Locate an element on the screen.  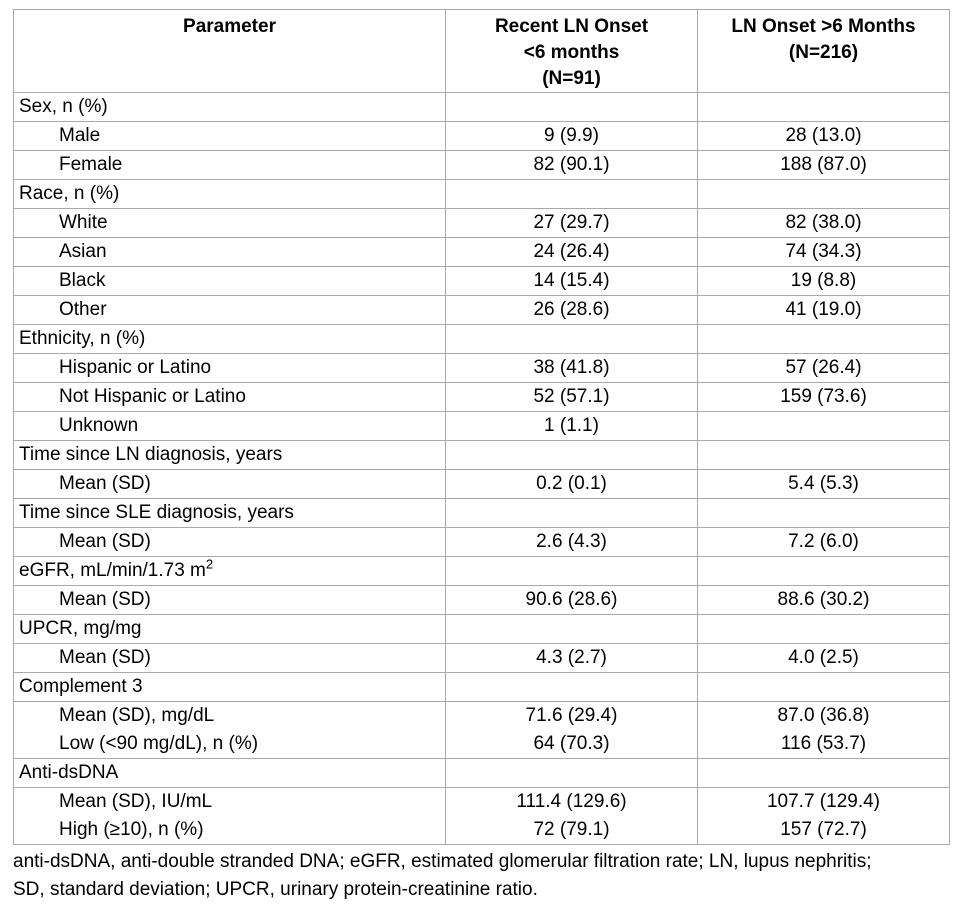
recent-onset-value-cell: 9 (9.9) is located at coordinates (571, 136).